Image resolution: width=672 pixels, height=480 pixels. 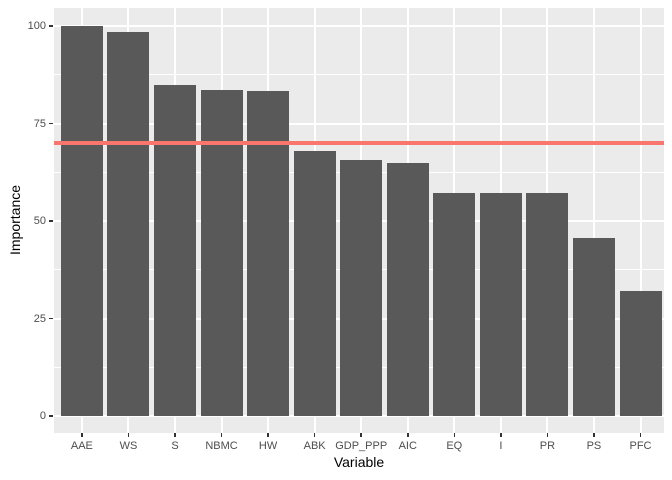 I want to click on y-tick-label: 50, so click(x=39, y=221).